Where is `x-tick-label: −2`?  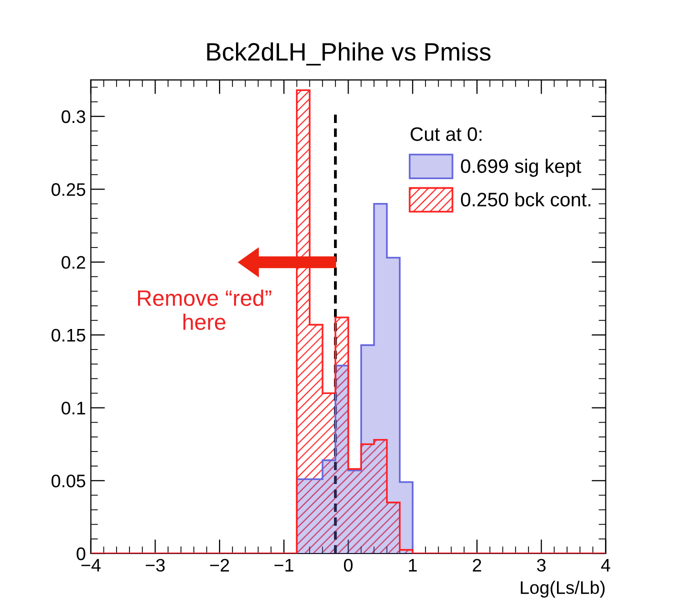
x-tick-label: −2 is located at coordinates (219, 565).